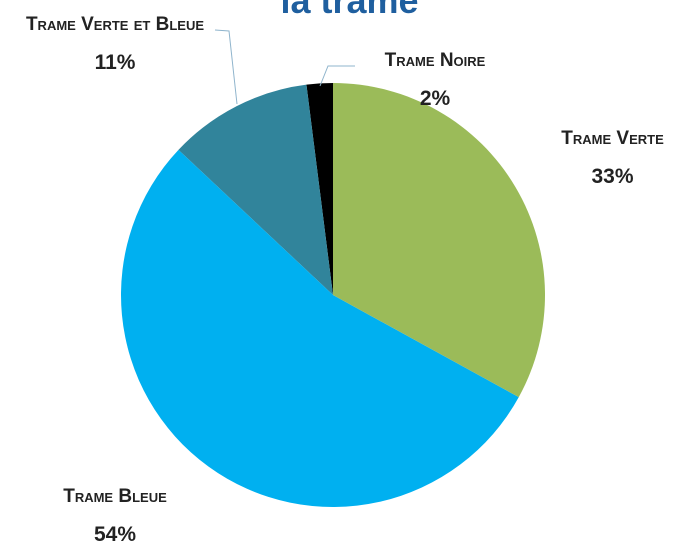 The image size is (699, 550). Describe the element at coordinates (115, 62) in the screenshot. I see `value-label: 11%` at that location.